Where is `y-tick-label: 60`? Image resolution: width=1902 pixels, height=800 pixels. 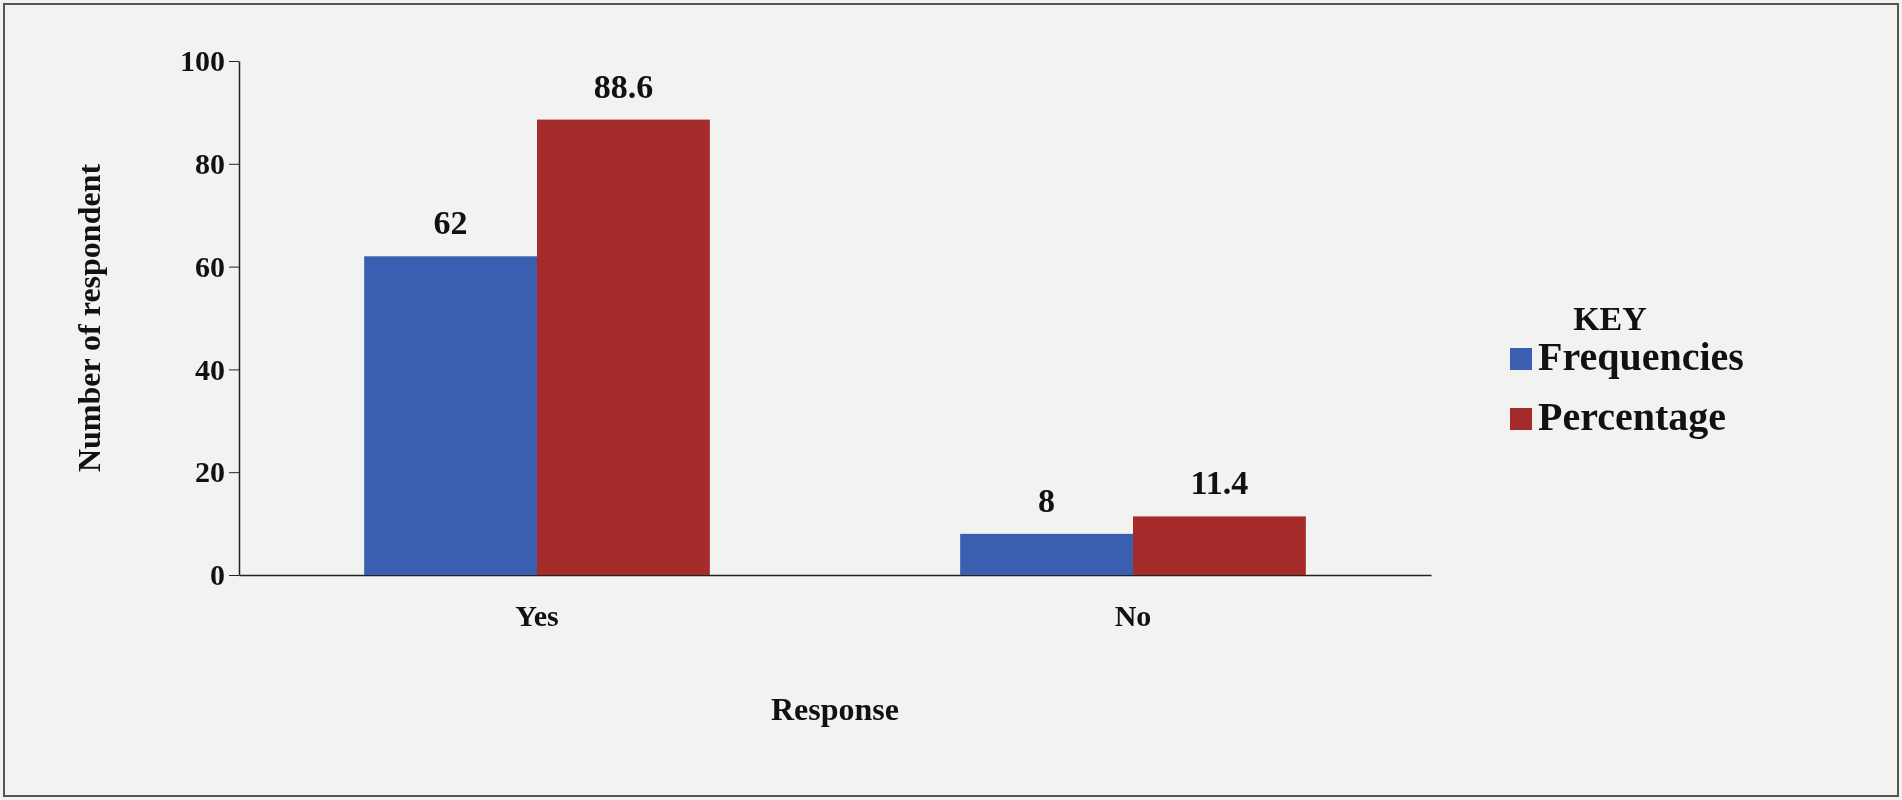 y-tick-label: 60 is located at coordinates (210, 266).